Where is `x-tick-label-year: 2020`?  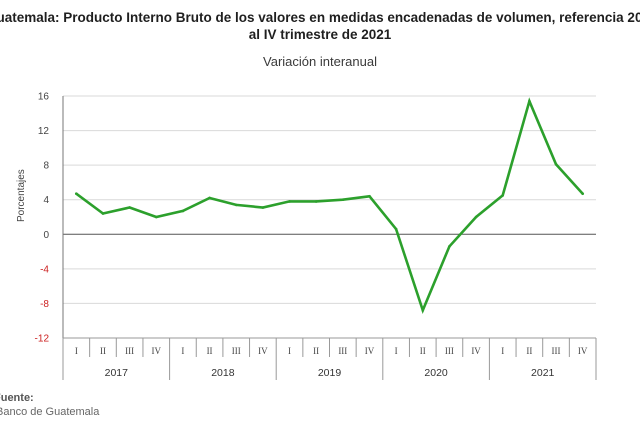 x-tick-label-year: 2020 is located at coordinates (436, 373).